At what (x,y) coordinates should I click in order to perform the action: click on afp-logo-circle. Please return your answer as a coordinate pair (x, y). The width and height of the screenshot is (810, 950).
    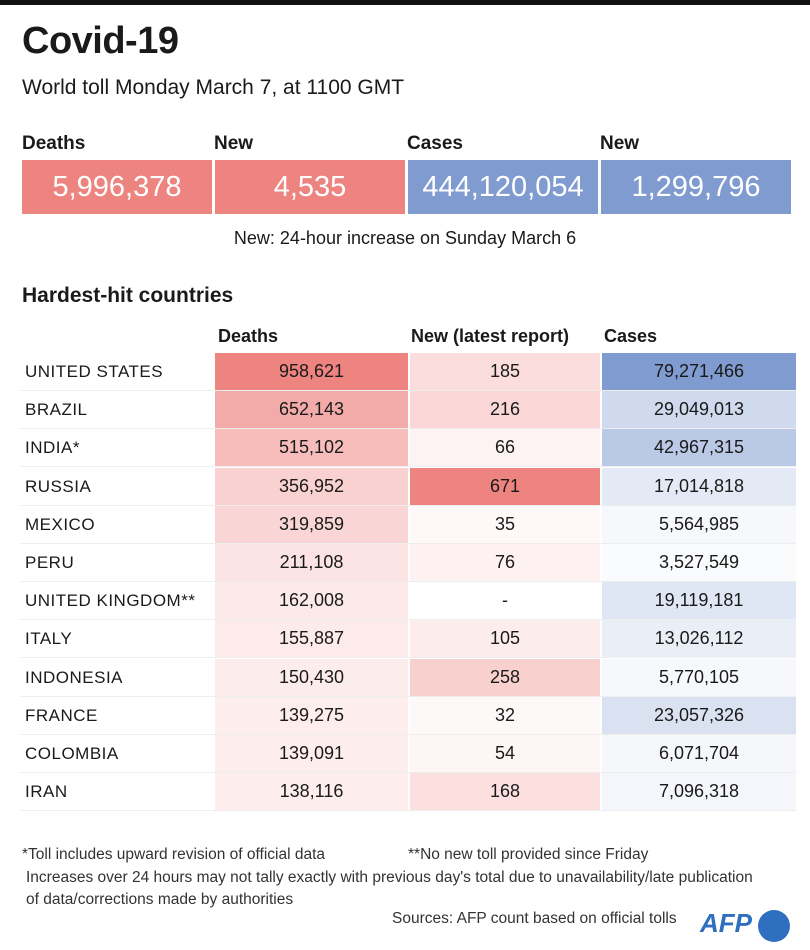
    Looking at the image, I should click on (774, 926).